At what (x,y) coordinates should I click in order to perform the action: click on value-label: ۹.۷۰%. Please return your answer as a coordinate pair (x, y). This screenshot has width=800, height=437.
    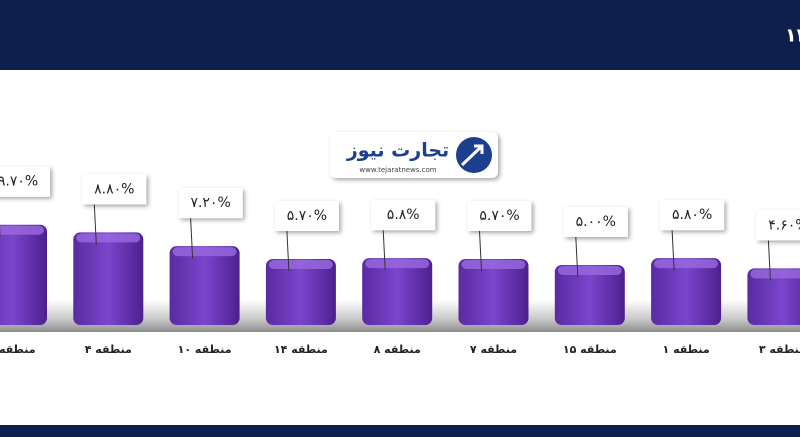
    Looking at the image, I should click on (19, 182).